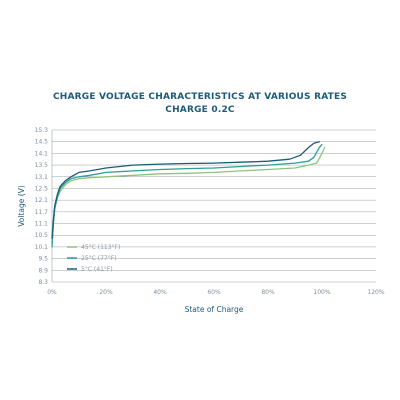 The width and height of the screenshot is (400, 400). I want to click on y-tick-label: 15.3, so click(42, 130).